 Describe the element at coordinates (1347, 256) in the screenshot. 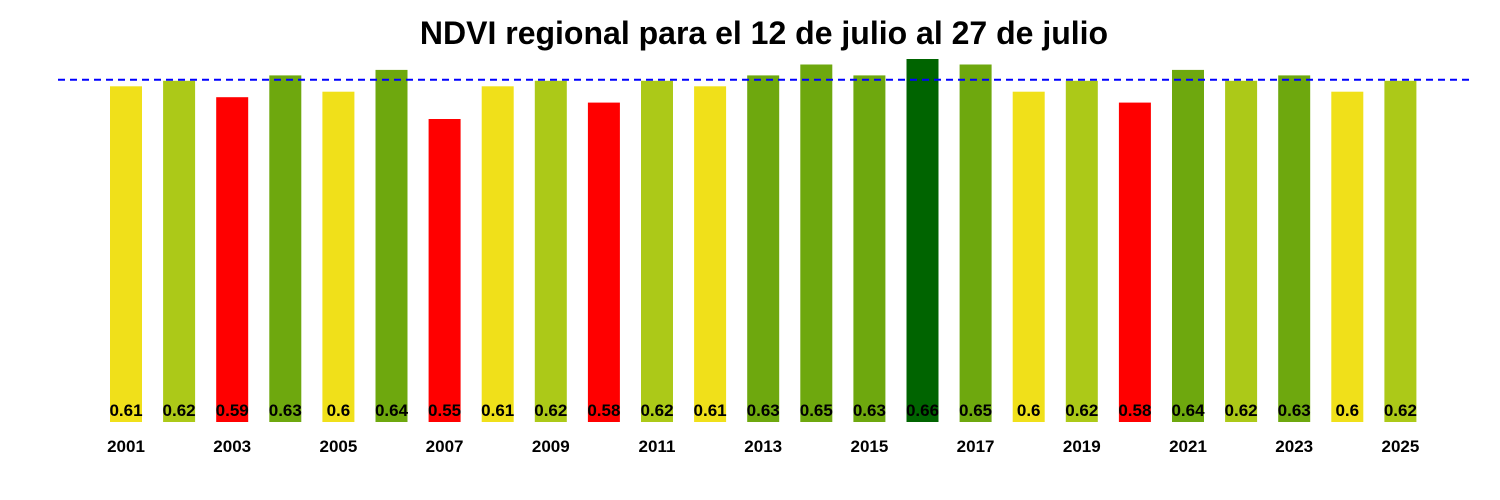

I see `bar-2024` at that location.